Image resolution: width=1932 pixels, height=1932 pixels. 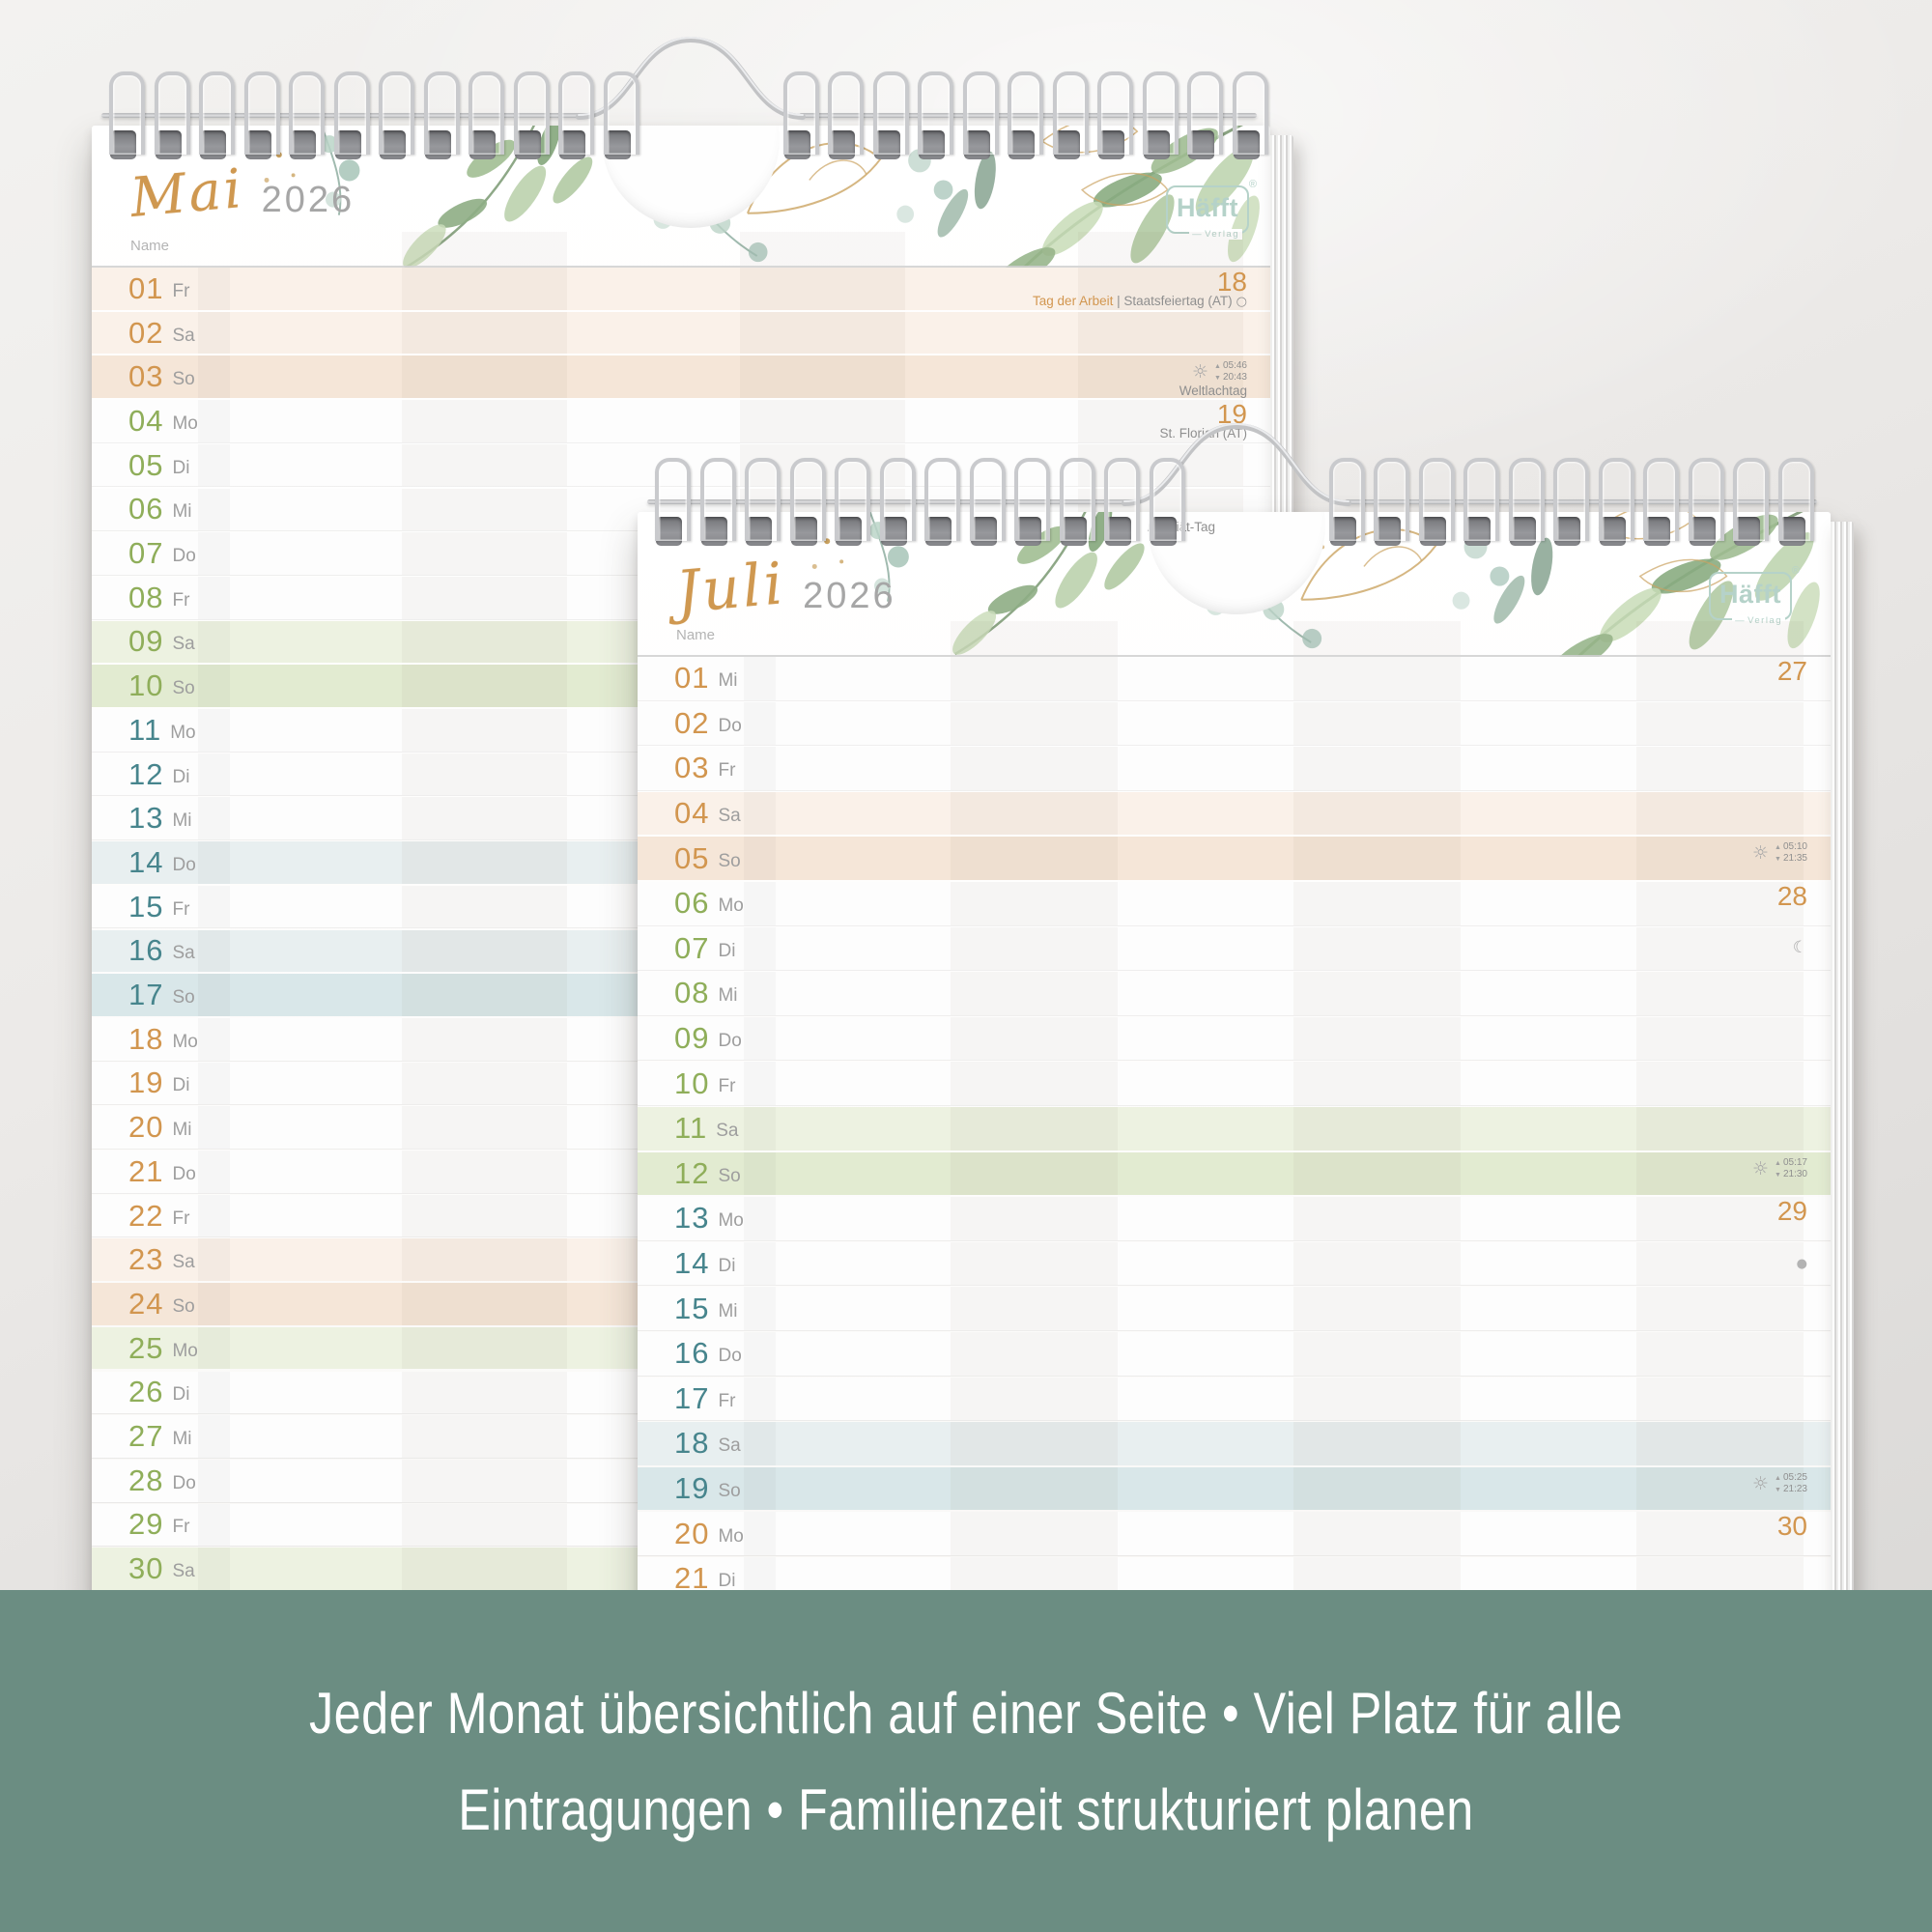 I want to click on date-number: 29, so click(x=146, y=1524).